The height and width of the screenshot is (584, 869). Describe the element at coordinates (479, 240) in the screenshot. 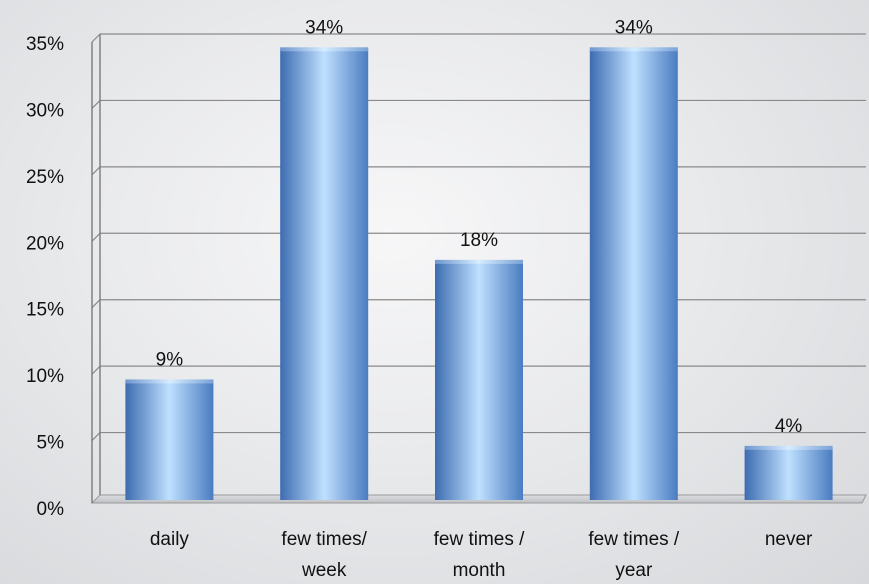

I see `data-label: 18%` at that location.